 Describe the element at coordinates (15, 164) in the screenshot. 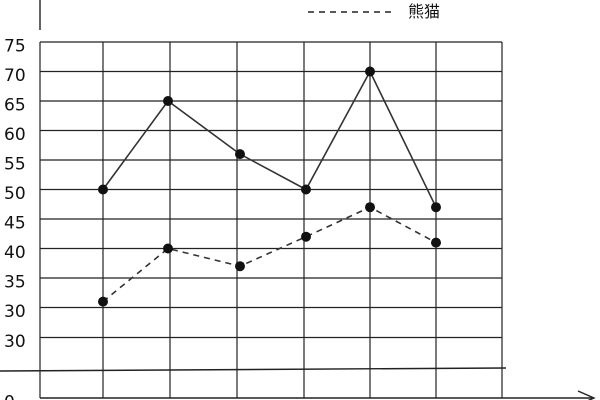

I see `y-tick-label: 55` at that location.